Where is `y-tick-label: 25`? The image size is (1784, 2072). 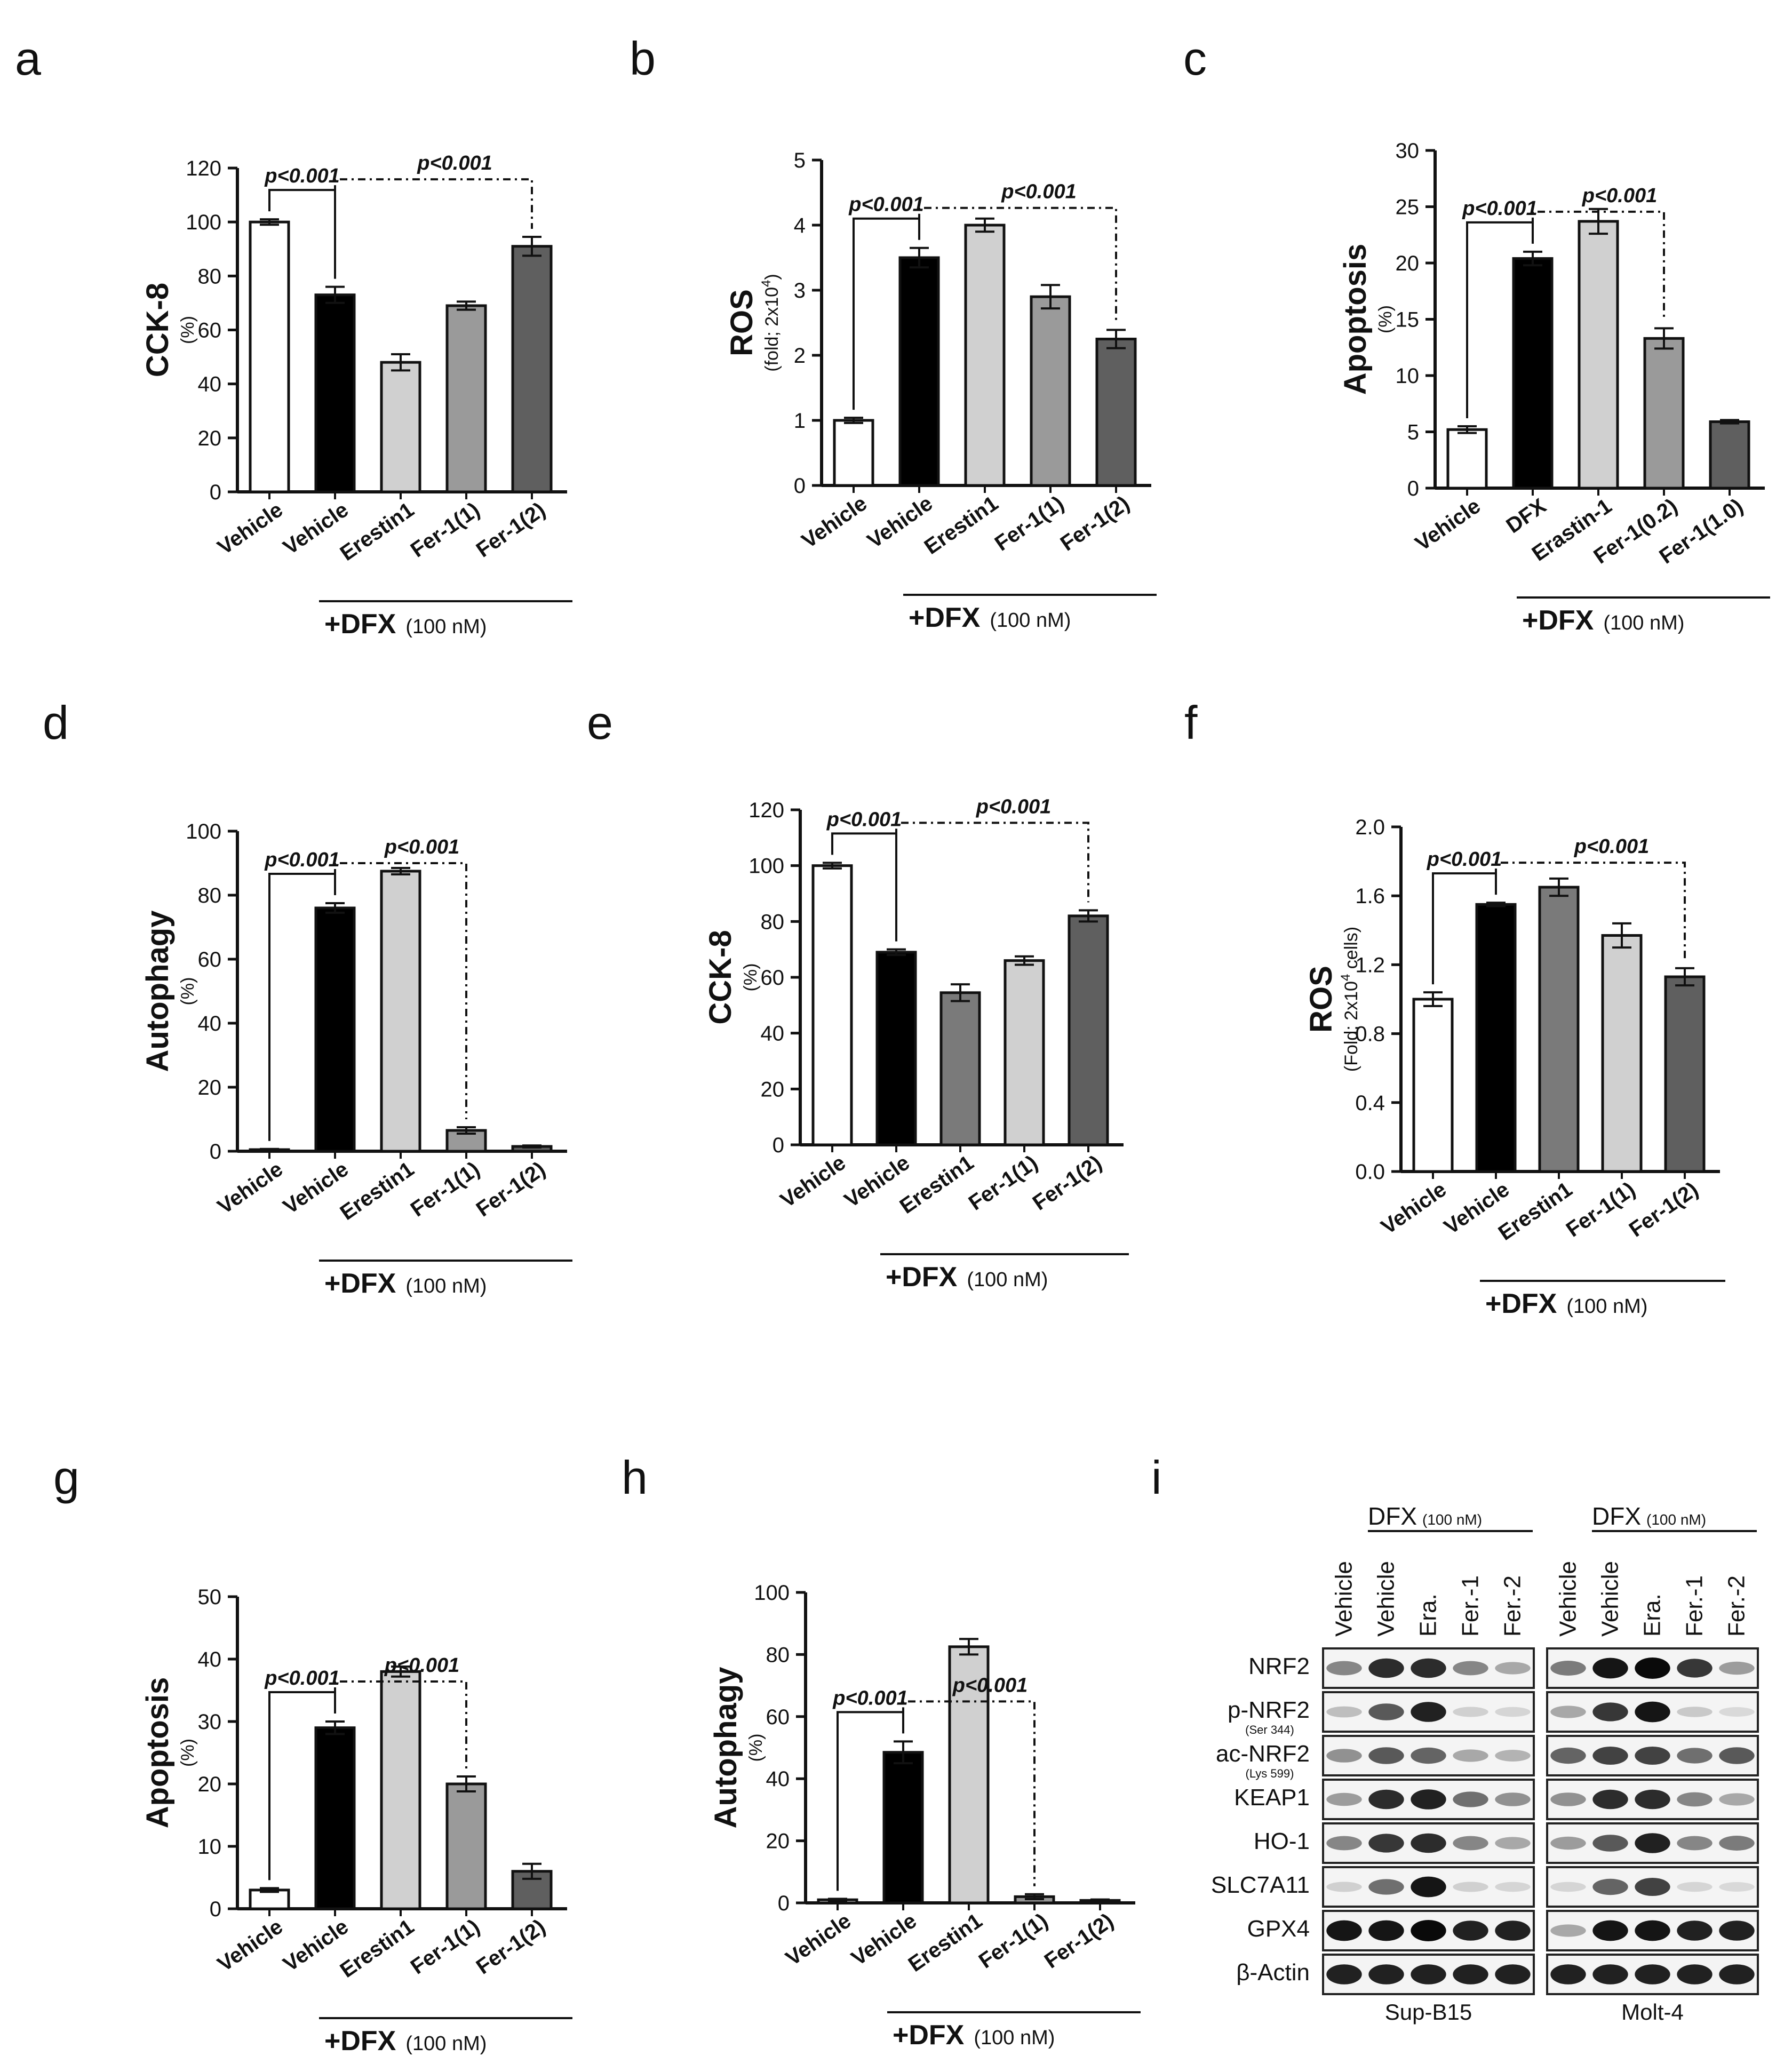
y-tick-label: 25 is located at coordinates (1408, 207).